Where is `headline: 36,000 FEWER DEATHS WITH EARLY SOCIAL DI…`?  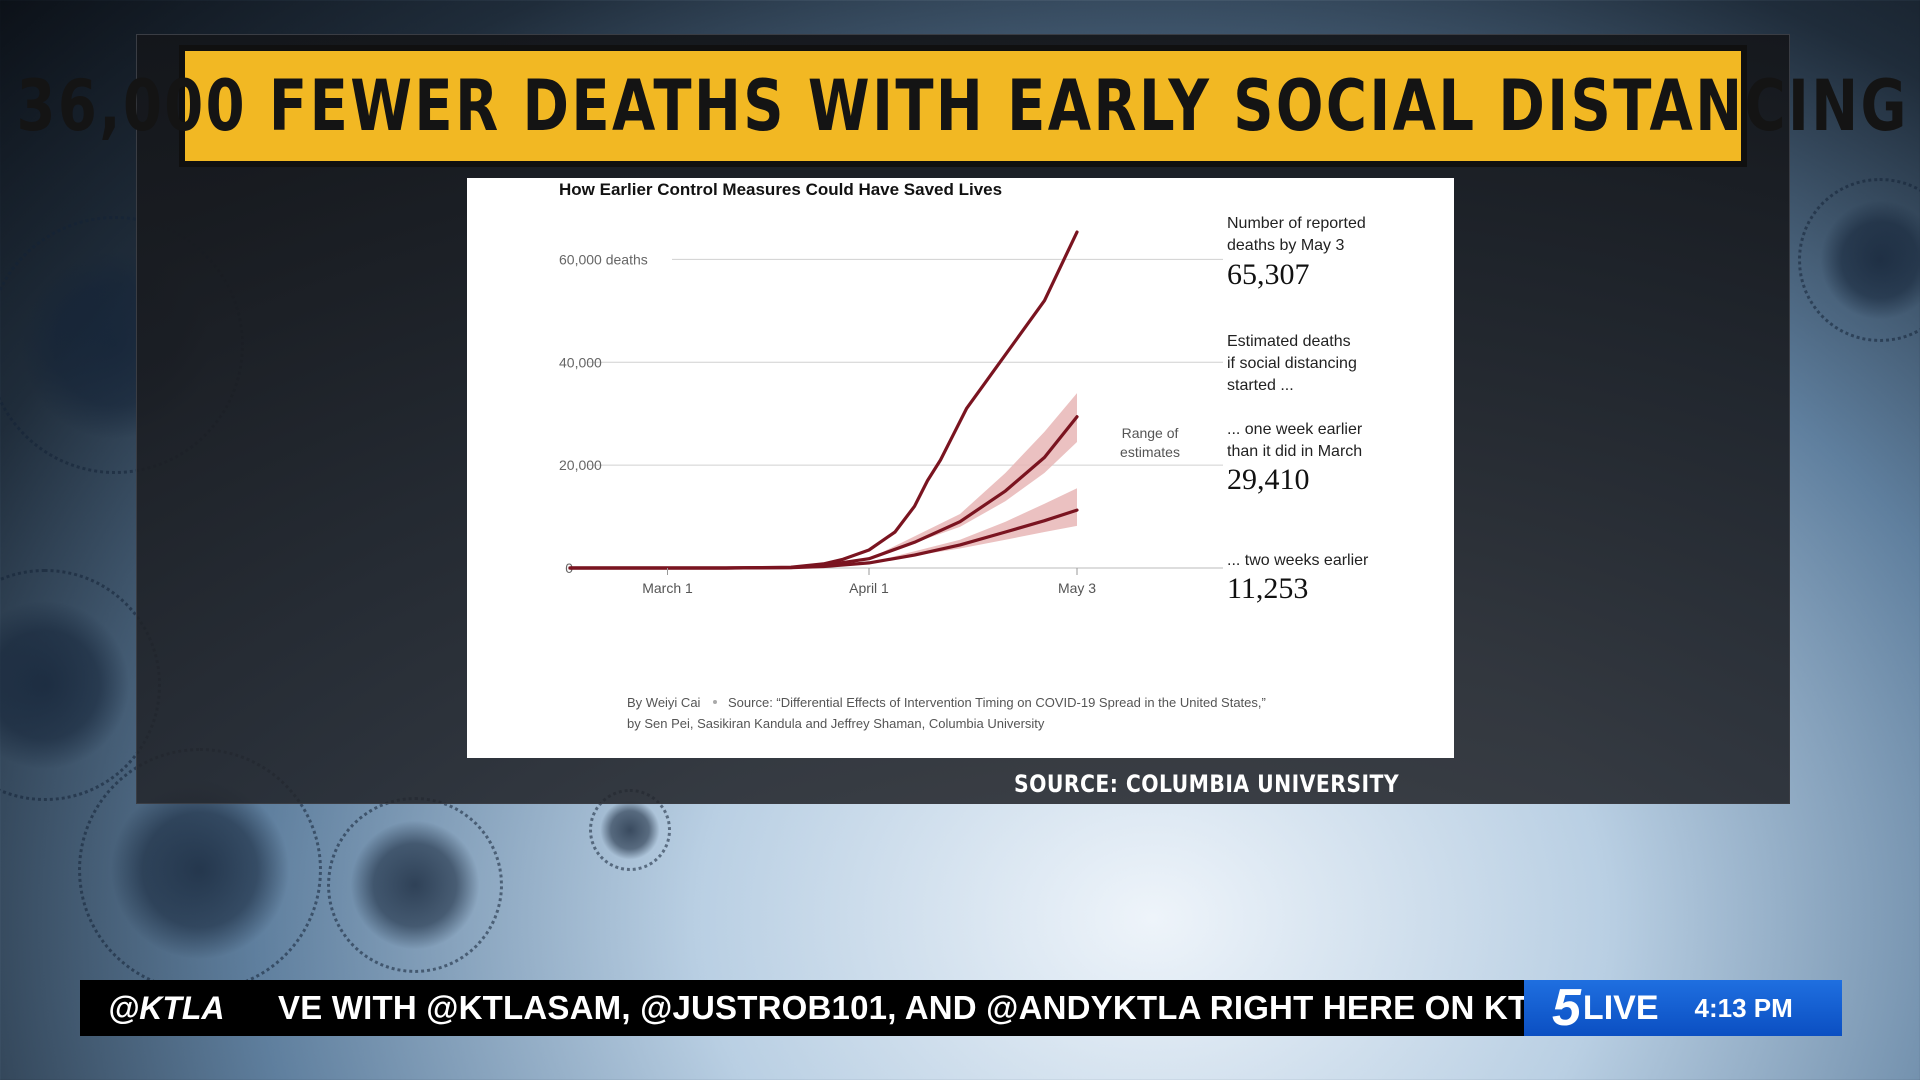 headline: 36,000 FEWER DEATHS WITH EARLY SOCIAL DI… is located at coordinates (963, 106).